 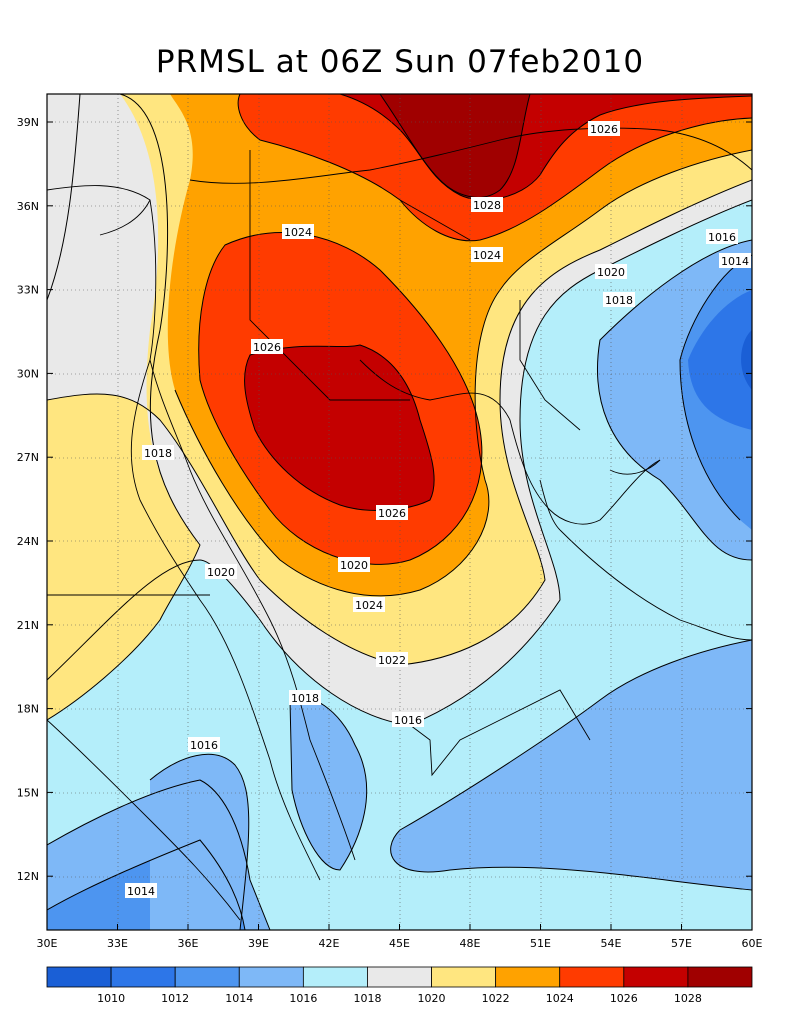 What do you see at coordinates (339, 428) in the screenshot?
I see `band-1026-center` at bounding box center [339, 428].